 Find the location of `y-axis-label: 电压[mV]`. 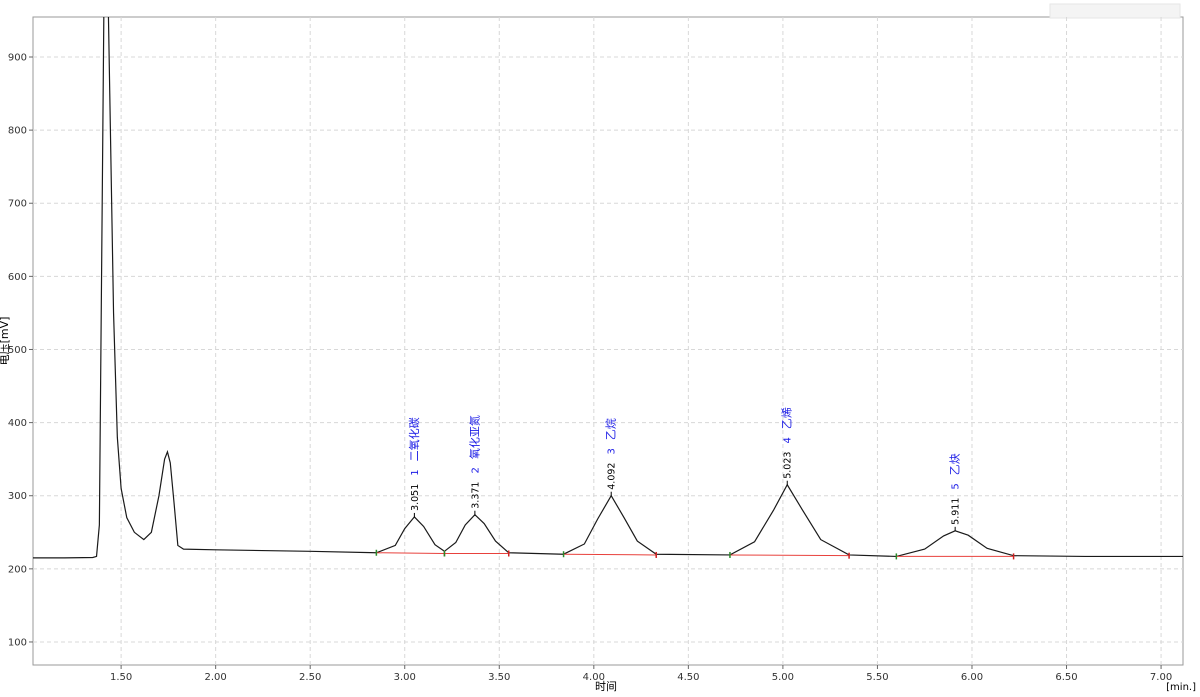

y-axis-label: 电压[mV] is located at coordinates (5, 341).